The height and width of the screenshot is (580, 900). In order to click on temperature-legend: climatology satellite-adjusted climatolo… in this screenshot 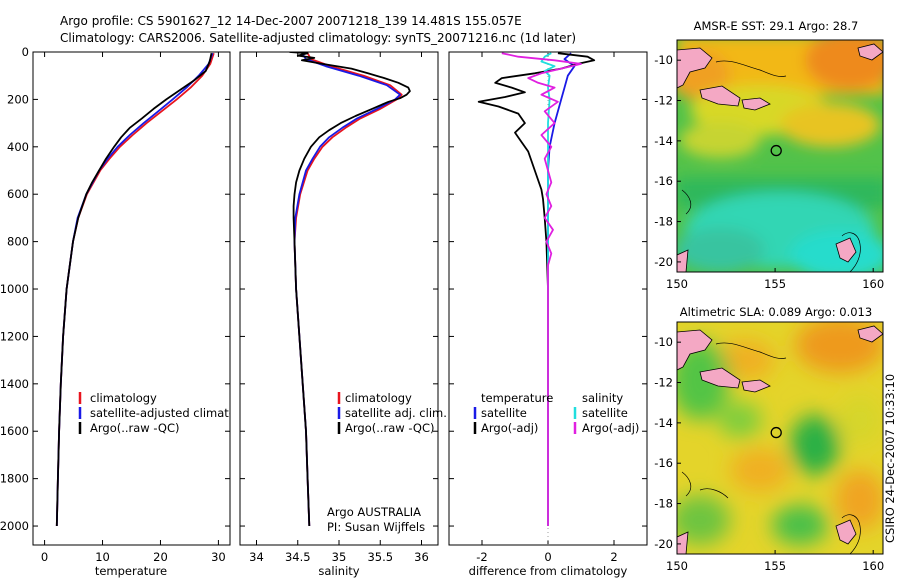, I will do `click(169, 413)`.